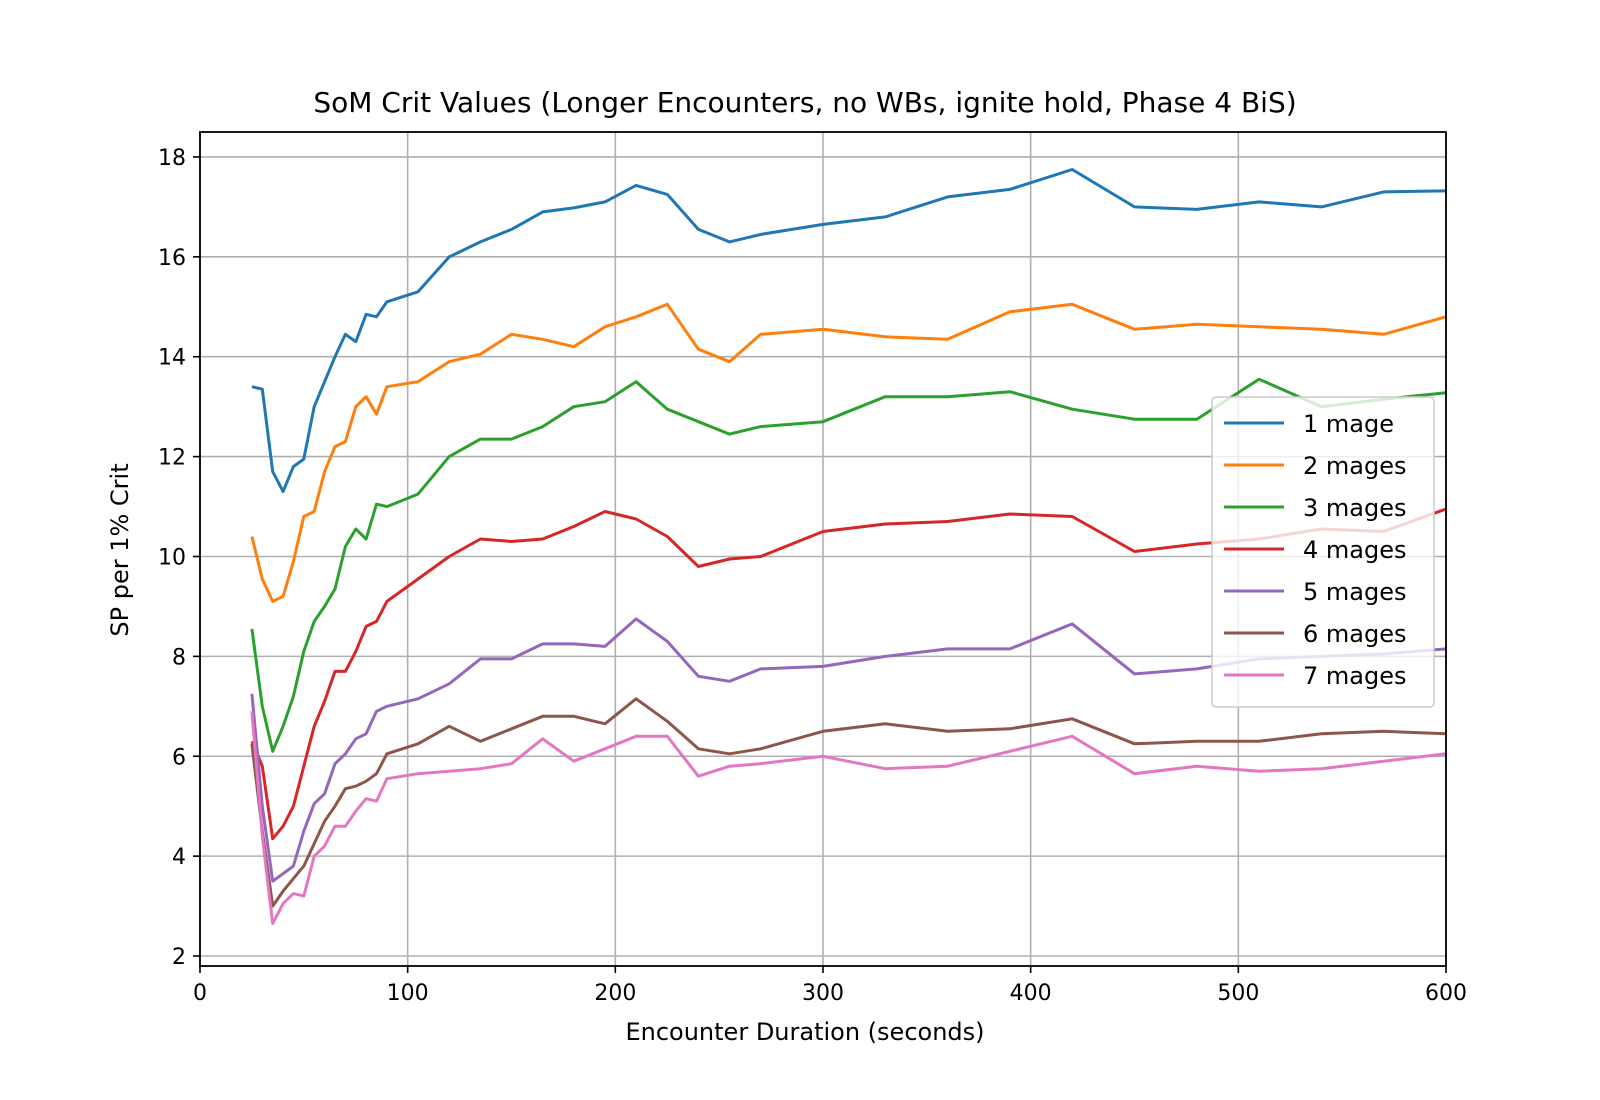 The height and width of the screenshot is (1100, 1600). Describe the element at coordinates (1355, 592) in the screenshot. I see `legend-label: 5 mages` at that location.